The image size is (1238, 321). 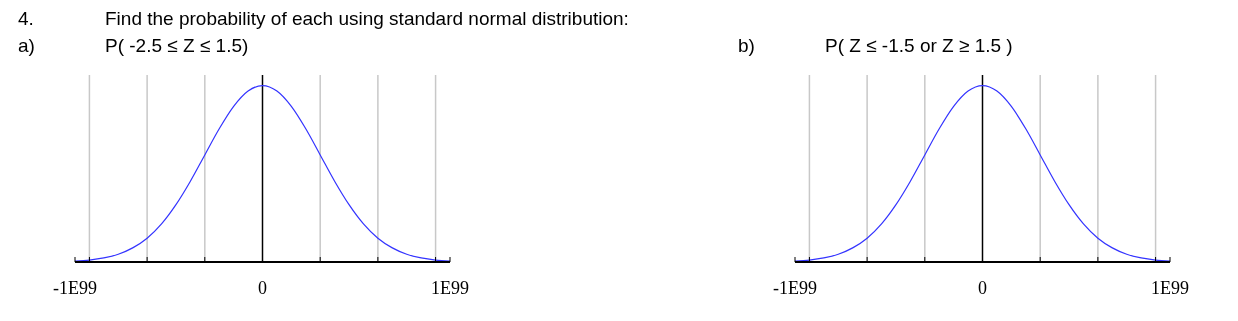 What do you see at coordinates (746, 46) in the screenshot?
I see `text: b)` at bounding box center [746, 46].